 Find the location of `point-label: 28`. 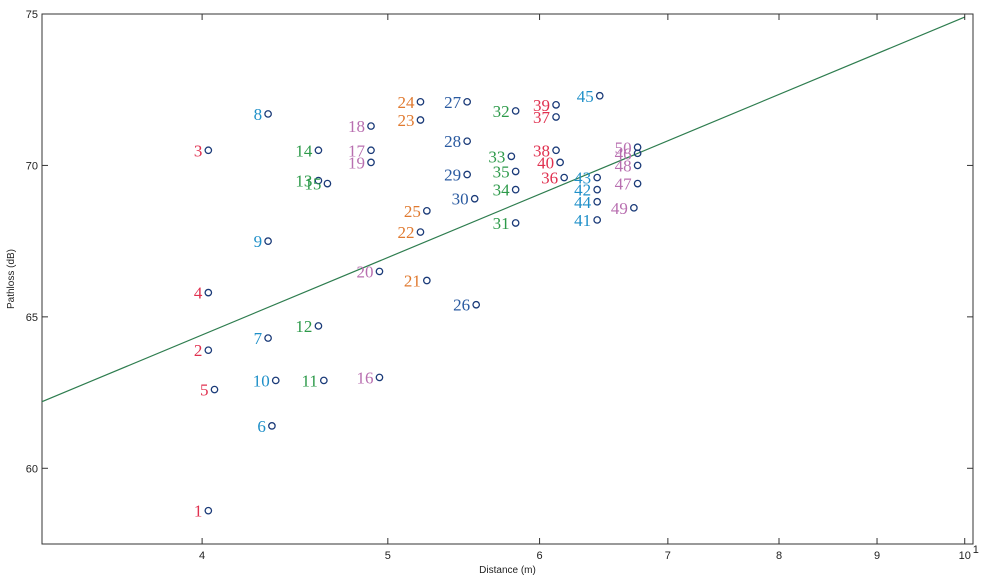

point-label: 28 is located at coordinates (452, 141).